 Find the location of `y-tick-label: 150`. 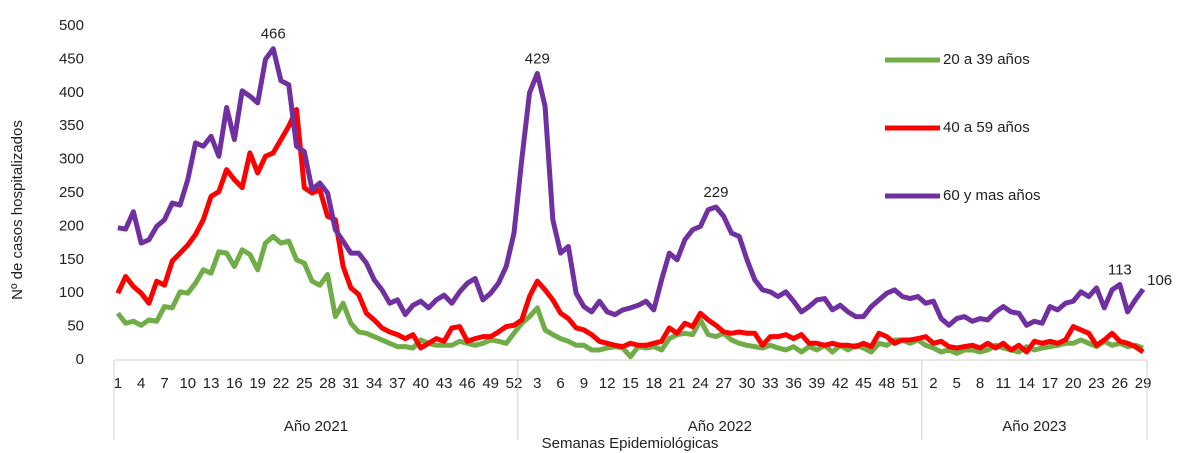

y-tick-label: 150 is located at coordinates (71, 259).